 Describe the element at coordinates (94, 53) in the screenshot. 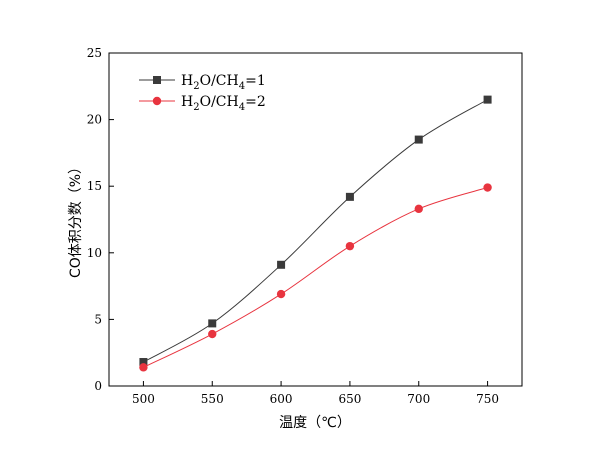

I see `y-tick-label: 25` at that location.